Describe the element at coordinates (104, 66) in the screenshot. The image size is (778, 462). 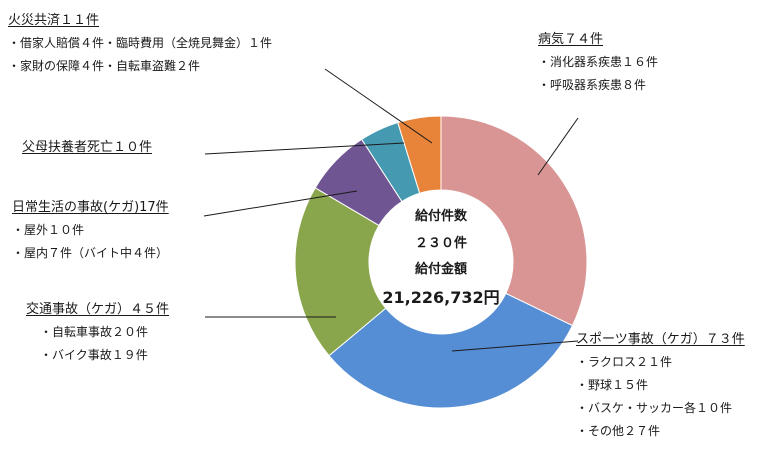
I see `annotation-fire-item: ・家財の保障４件・自転車盗難２件` at that location.